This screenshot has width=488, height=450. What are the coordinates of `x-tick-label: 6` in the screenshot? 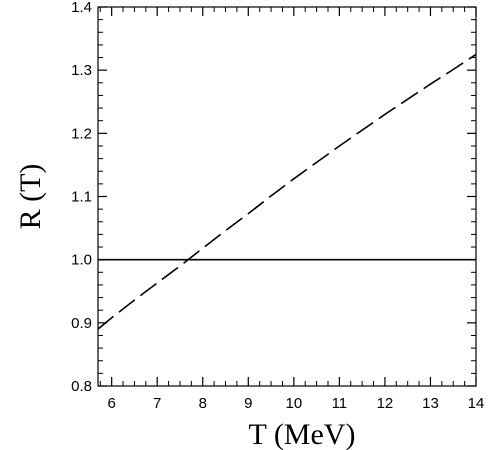 It's located at (111, 403).